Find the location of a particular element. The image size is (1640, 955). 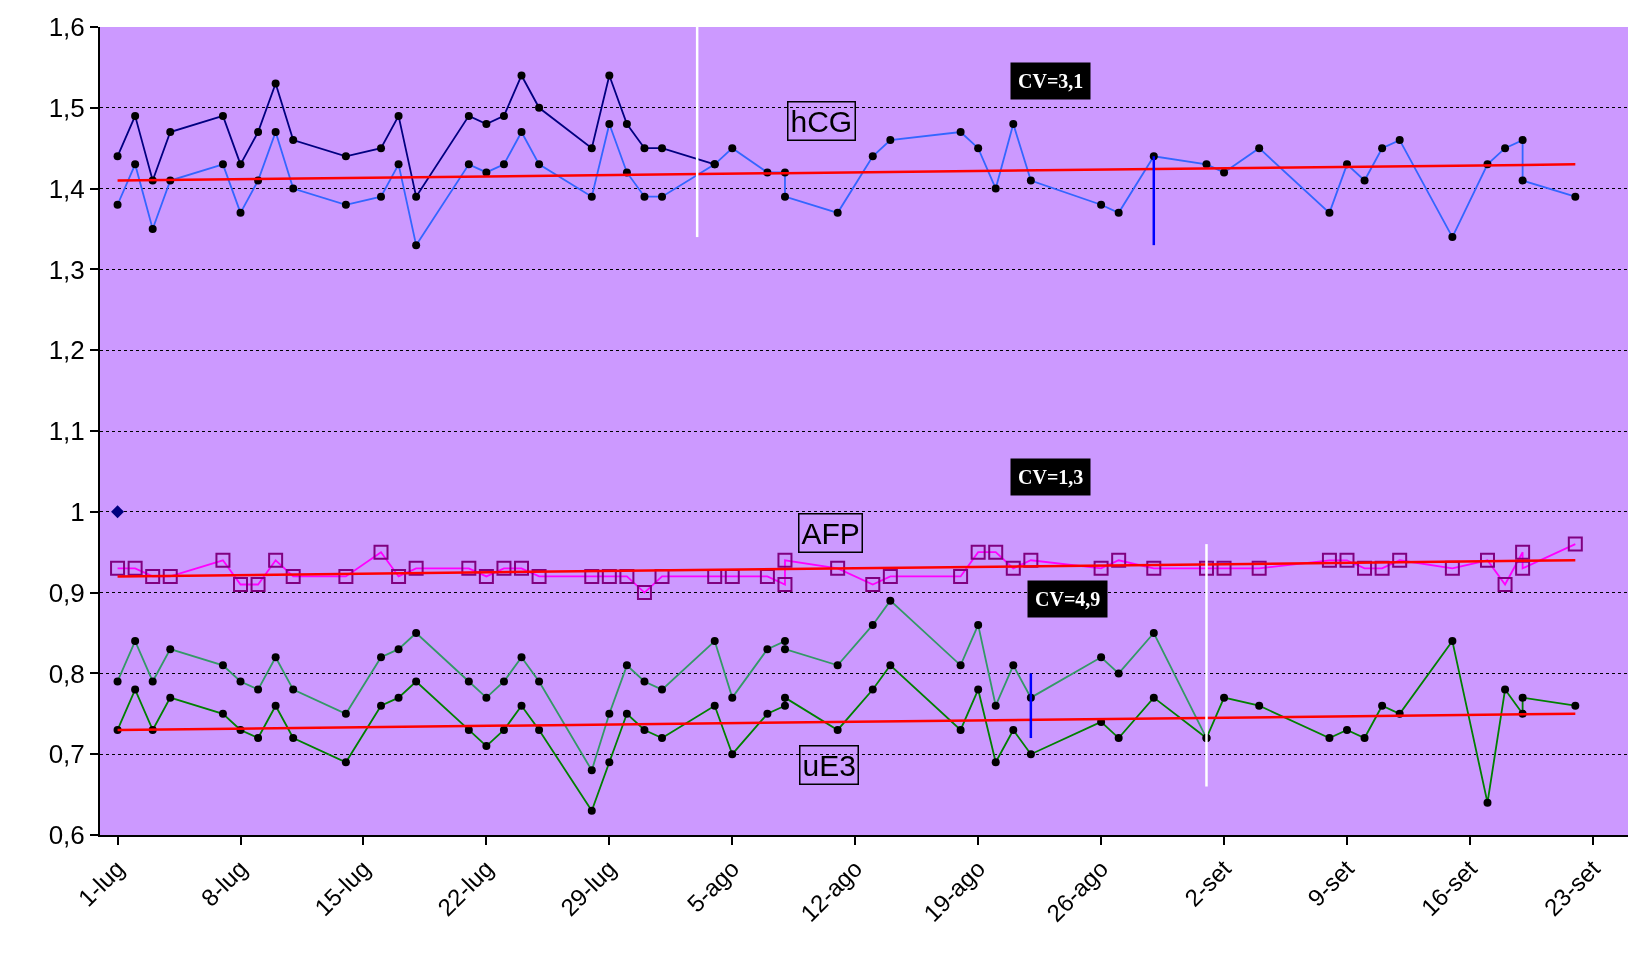

y-tick-label: 1,2 is located at coordinates (66, 350).